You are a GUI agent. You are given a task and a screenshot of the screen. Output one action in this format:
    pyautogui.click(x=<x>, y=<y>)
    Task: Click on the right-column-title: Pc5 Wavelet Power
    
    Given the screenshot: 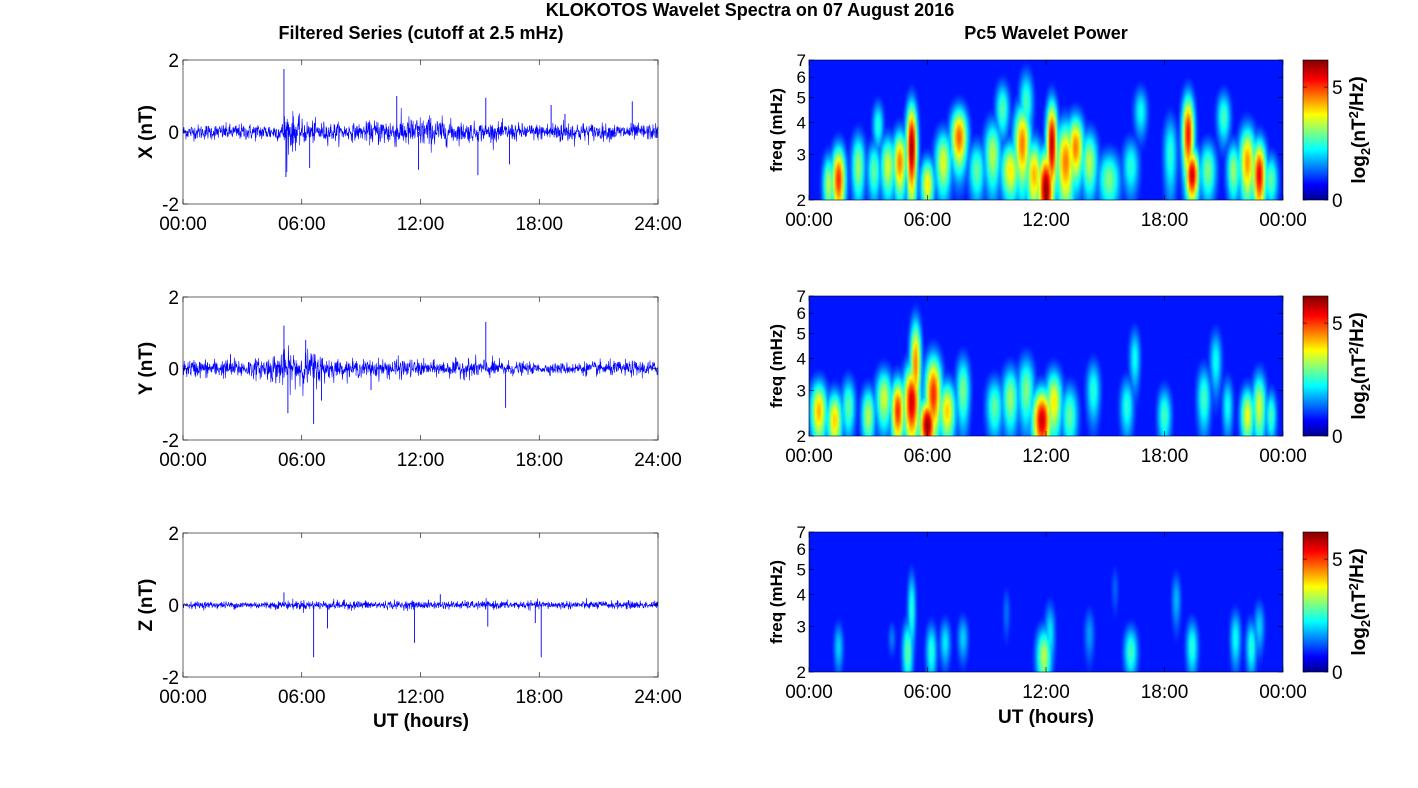 What is the action you would take?
    pyautogui.click(x=1045, y=33)
    